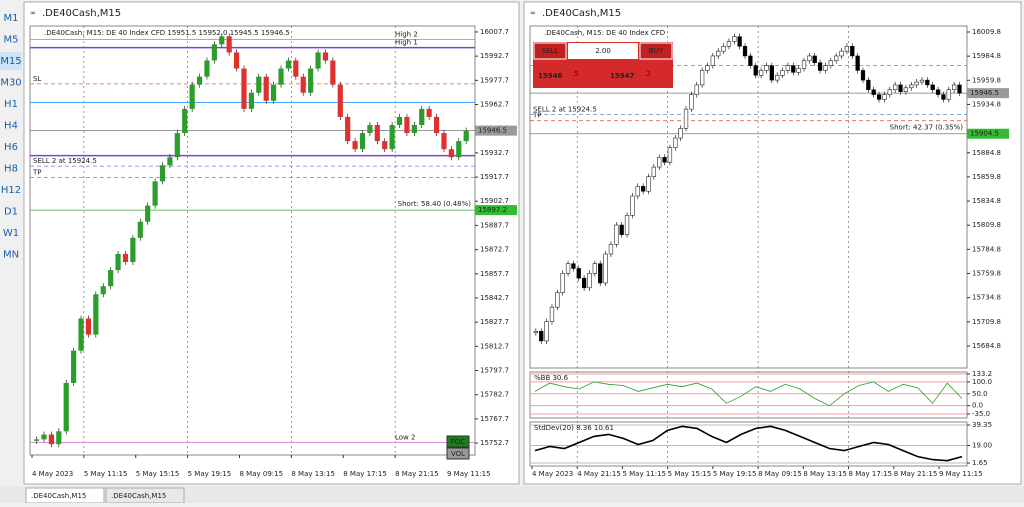  I want to click on x-tick-label: 5 May 11:15, so click(644, 474).